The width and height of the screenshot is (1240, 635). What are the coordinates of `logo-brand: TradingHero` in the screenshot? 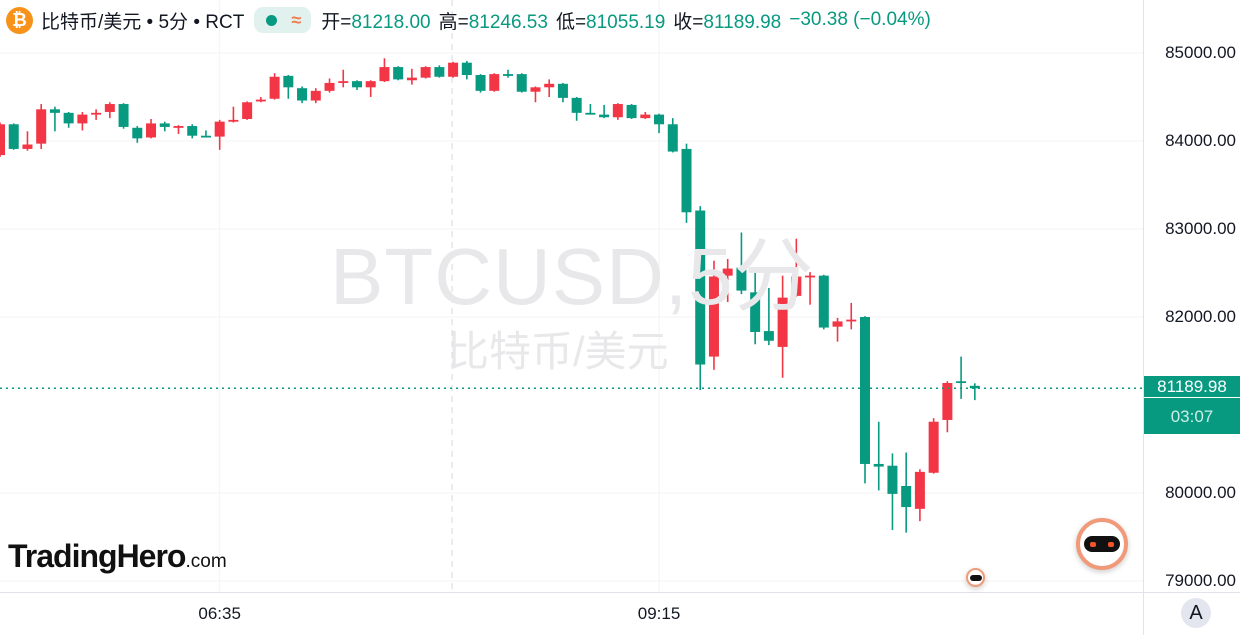 It's located at (97, 556).